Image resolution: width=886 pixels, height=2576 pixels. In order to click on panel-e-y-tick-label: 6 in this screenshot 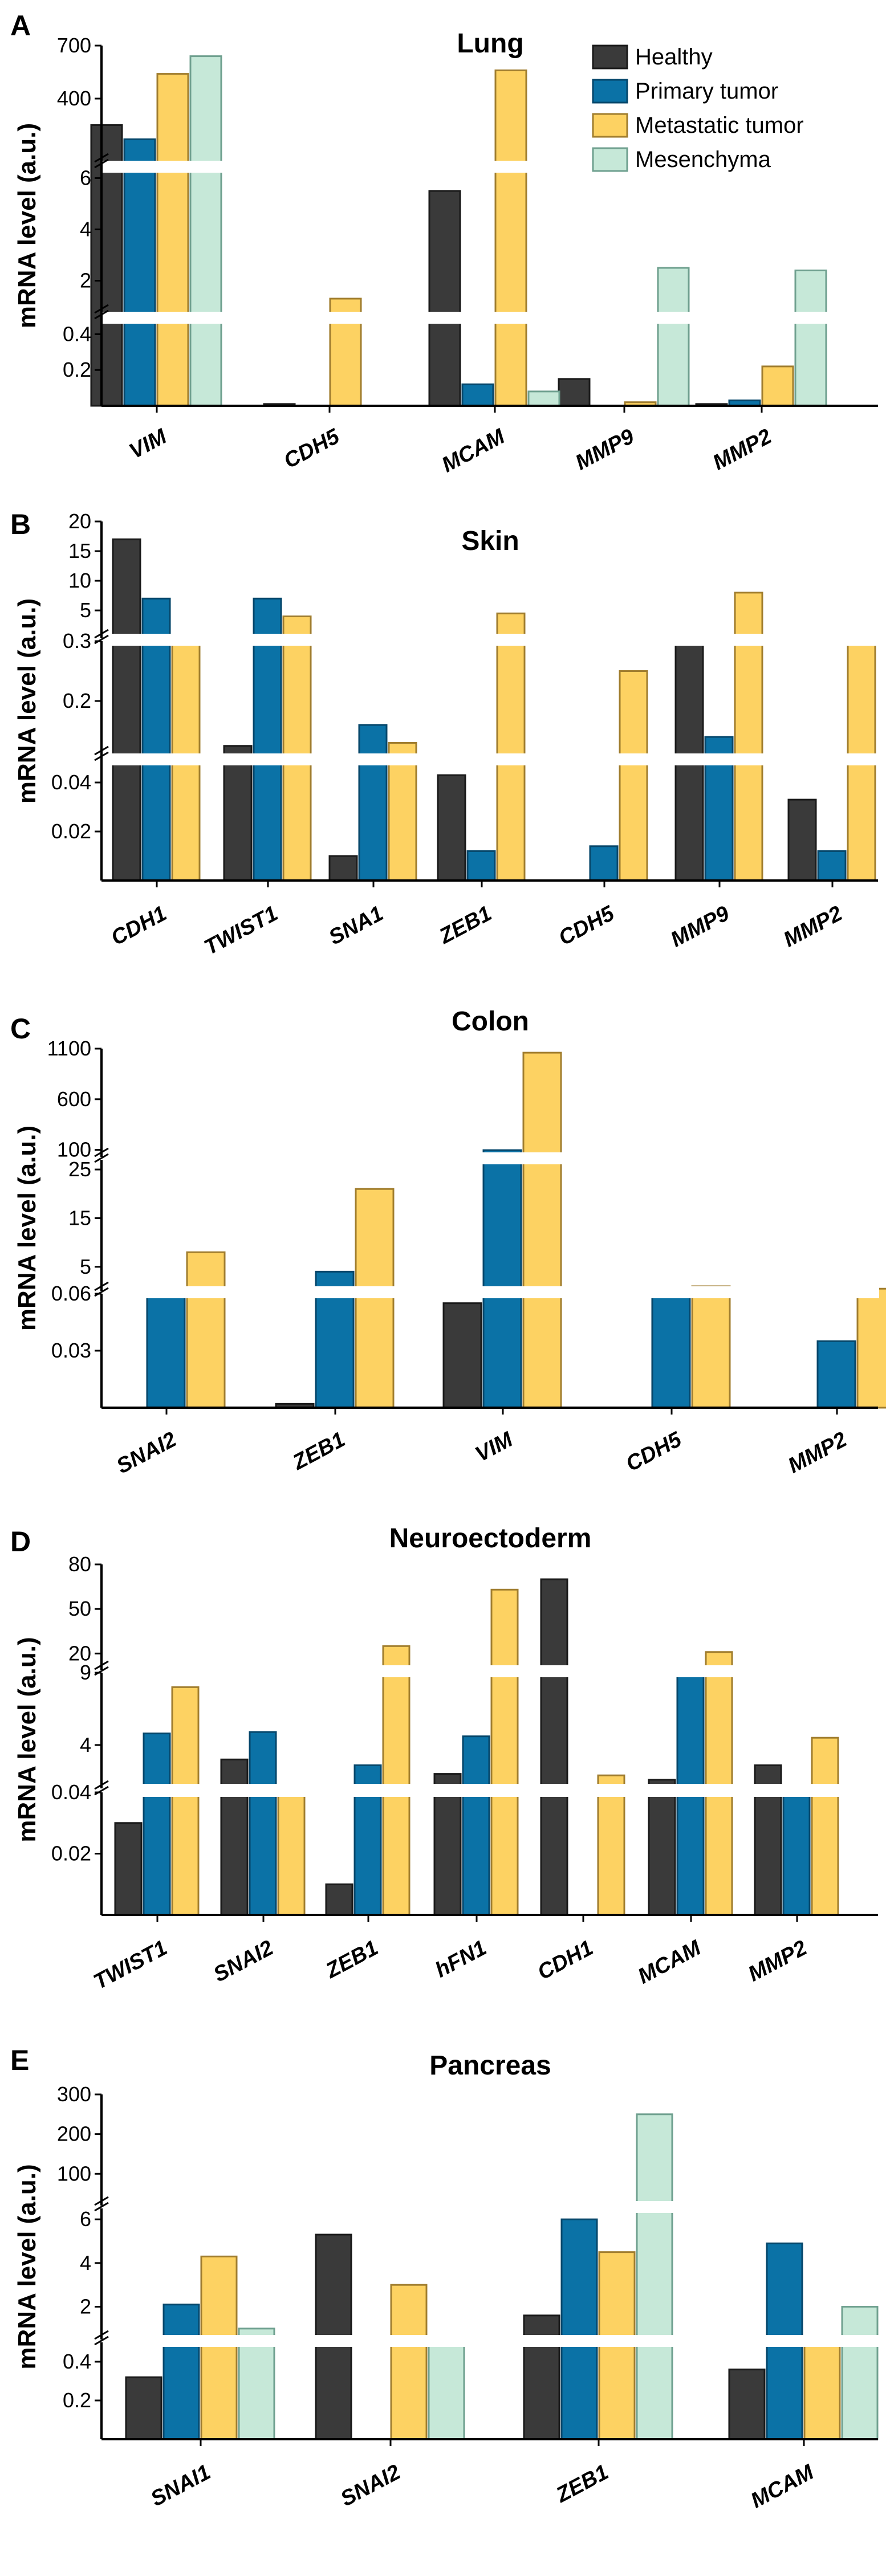, I will do `click(86, 2219)`.